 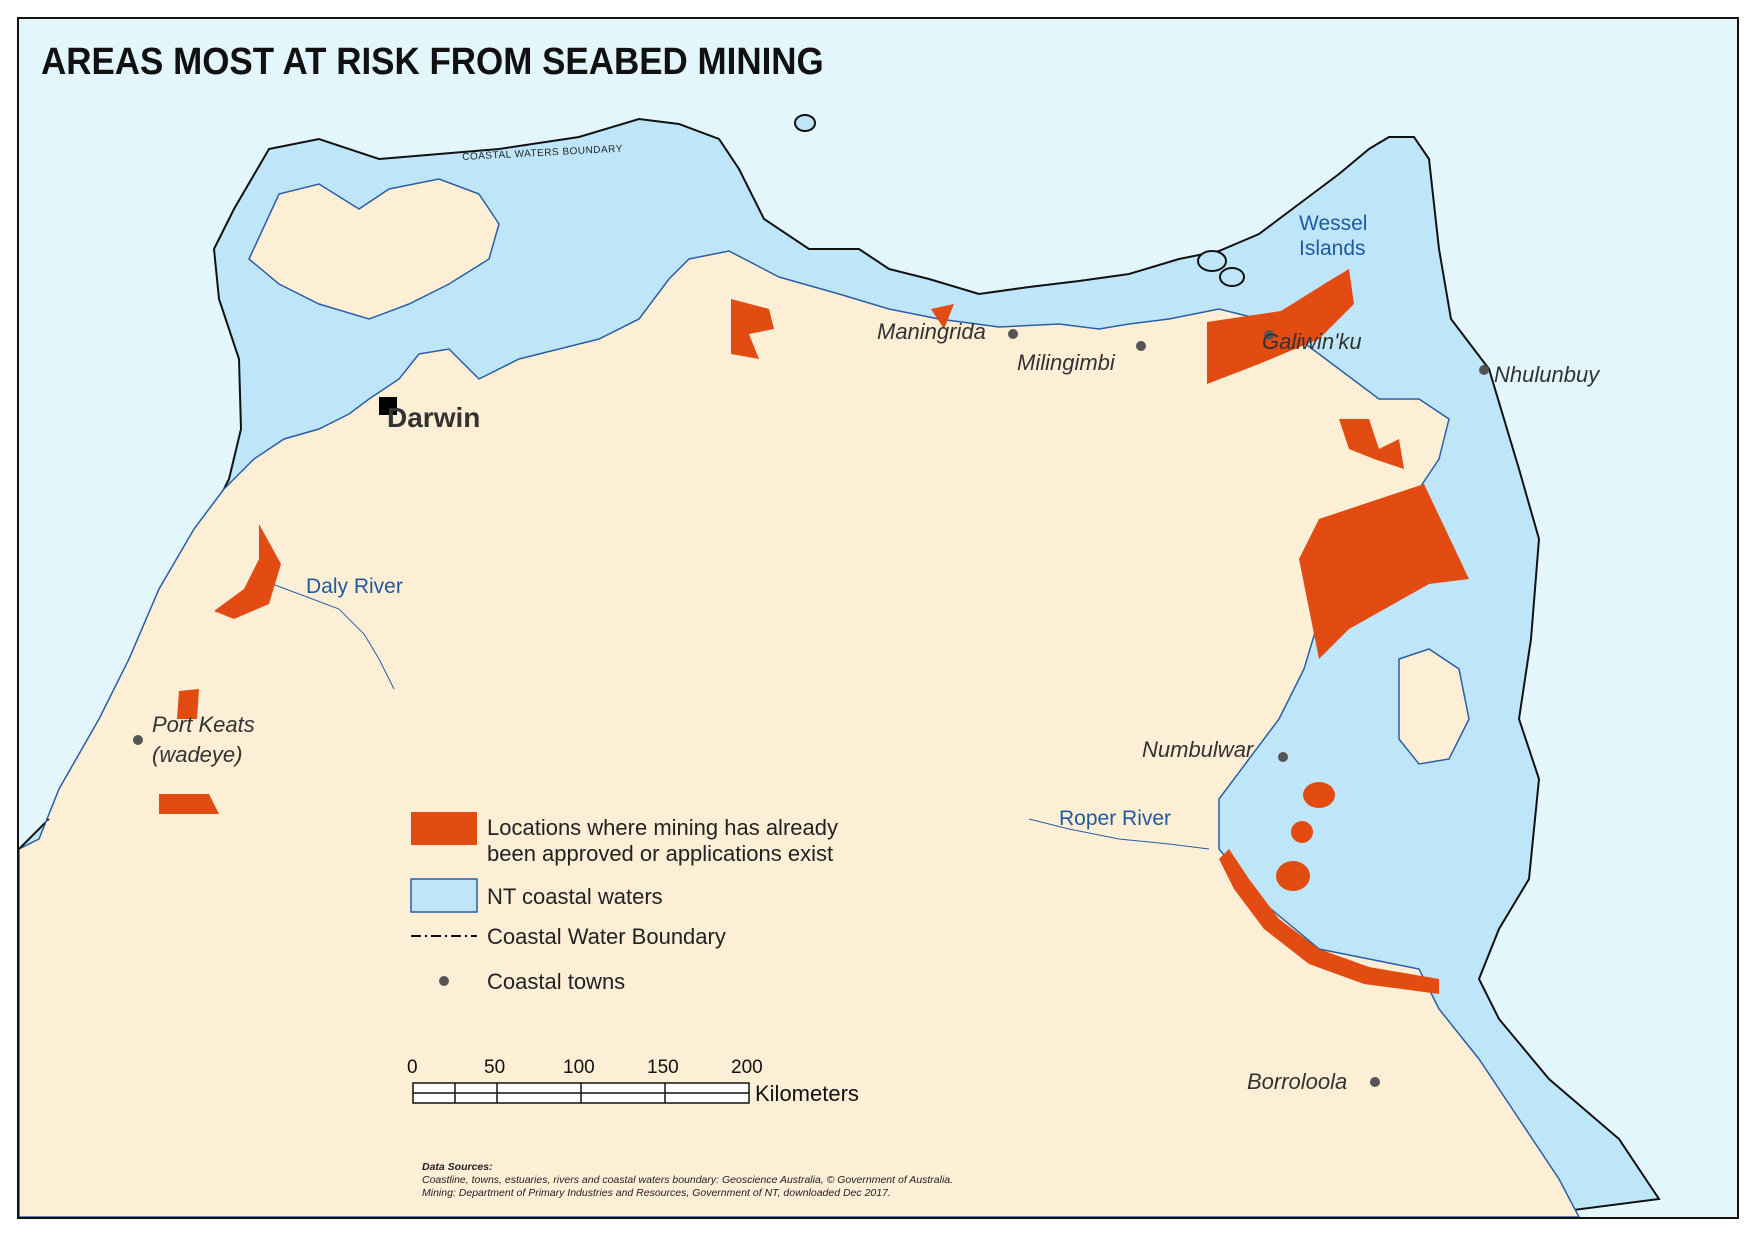 What do you see at coordinates (663, 1067) in the screenshot?
I see `scale-tick-150: 150` at bounding box center [663, 1067].